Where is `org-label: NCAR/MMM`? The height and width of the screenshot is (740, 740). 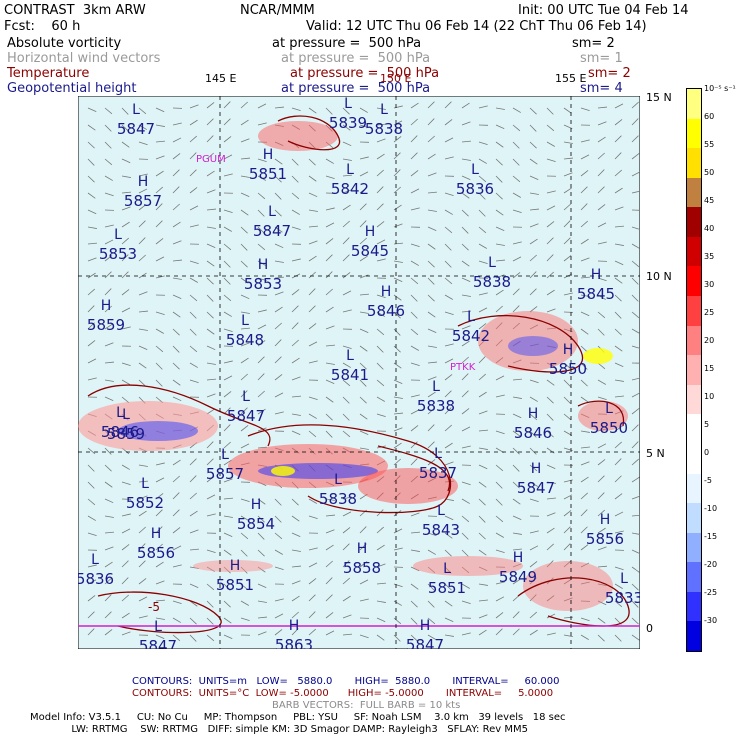 org-label: NCAR/MMM is located at coordinates (277, 10).